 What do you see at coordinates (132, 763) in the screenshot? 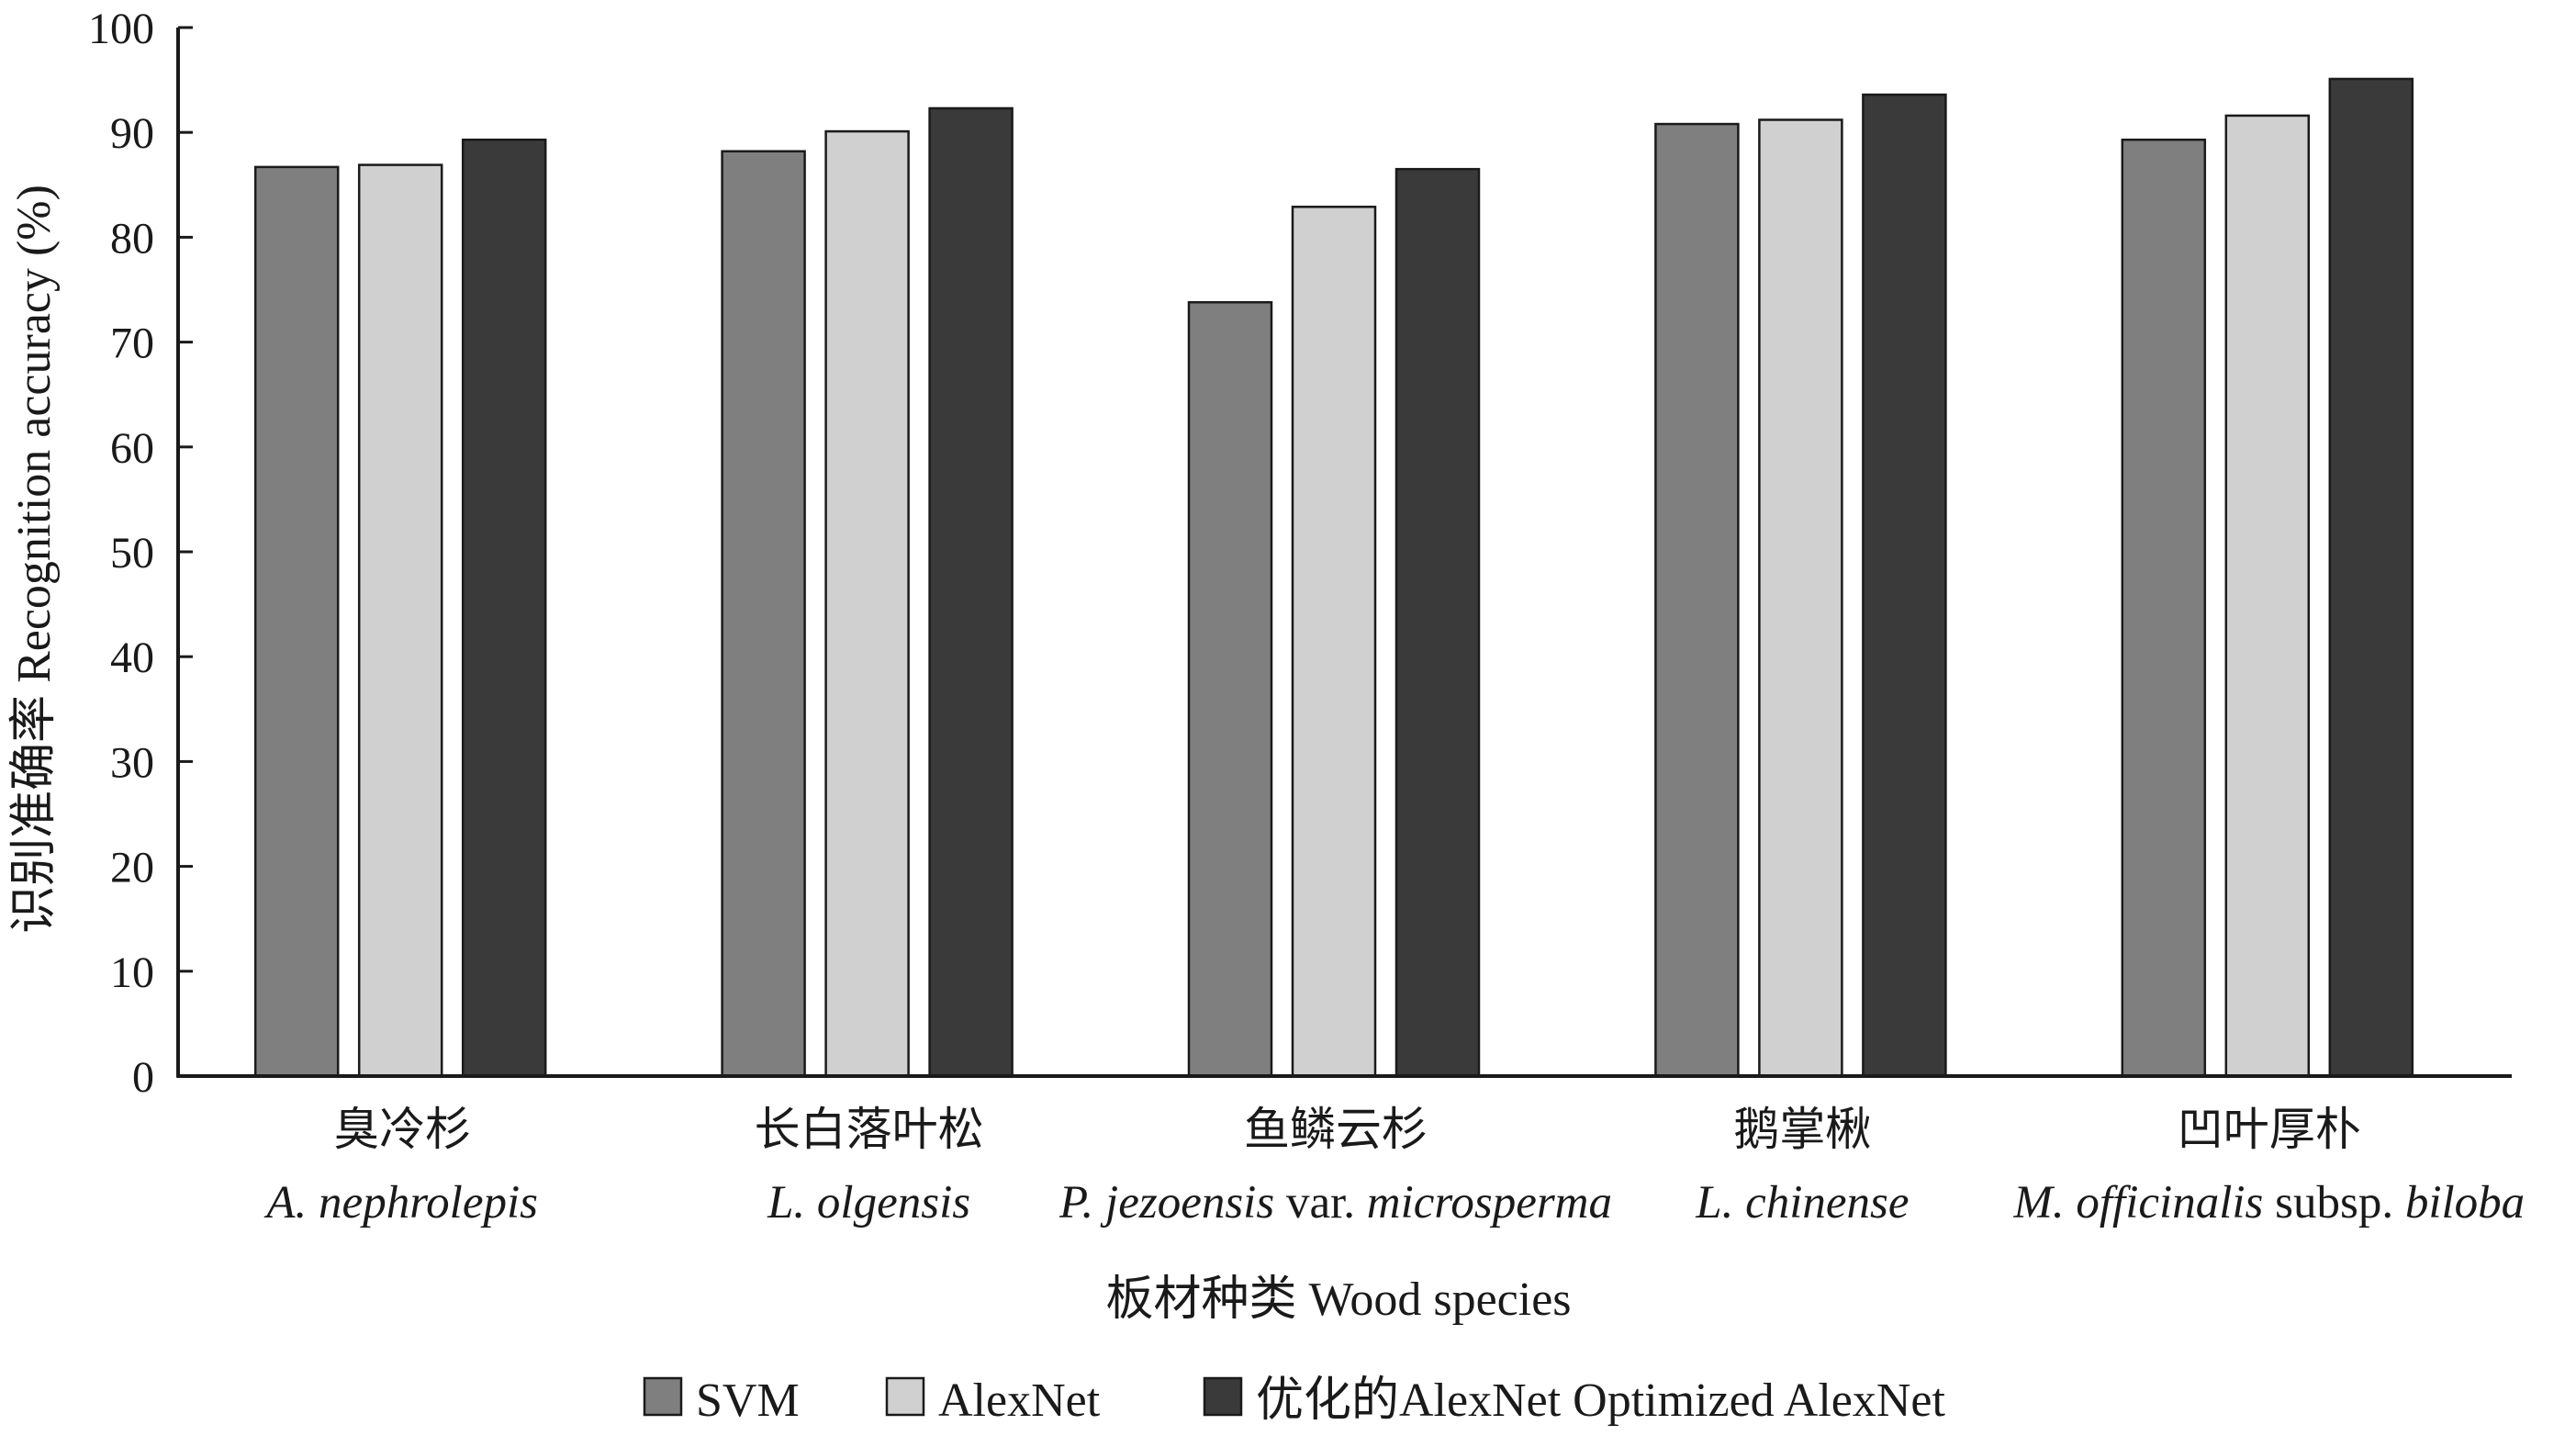
I see `y-tick-label: 30` at bounding box center [132, 763].